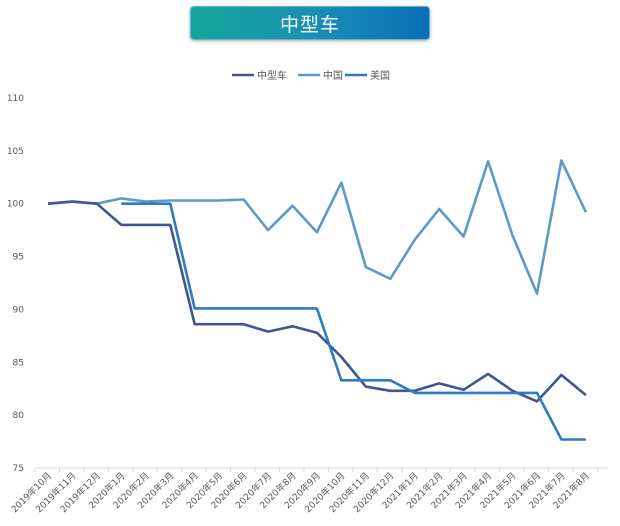  I want to click on legend-label: 中型车, so click(272, 75).